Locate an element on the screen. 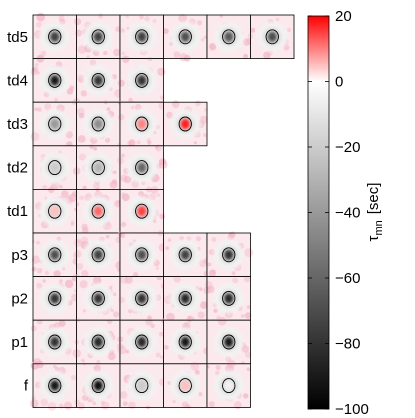 The image size is (415, 418). colorbar-tick-label: 0 is located at coordinates (339, 82).